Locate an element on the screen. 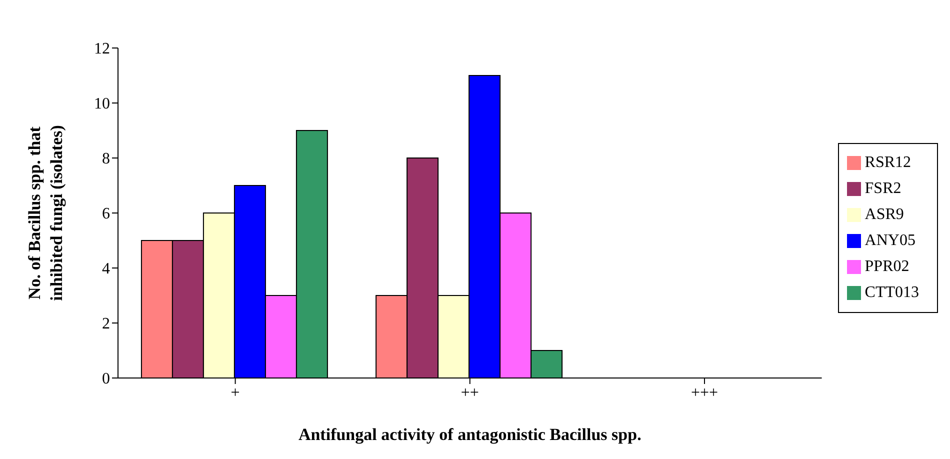  y-tick-label: 8 is located at coordinates (106, 159).